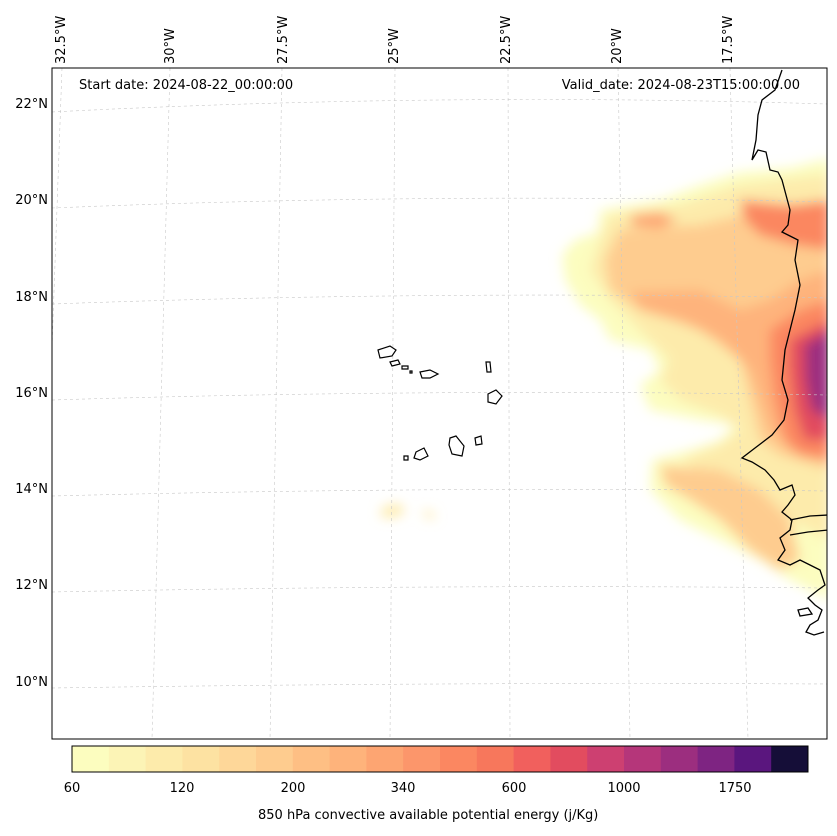 This screenshot has width=837, height=836. I want to click on colorbar-tick-120: 120, so click(182, 788).